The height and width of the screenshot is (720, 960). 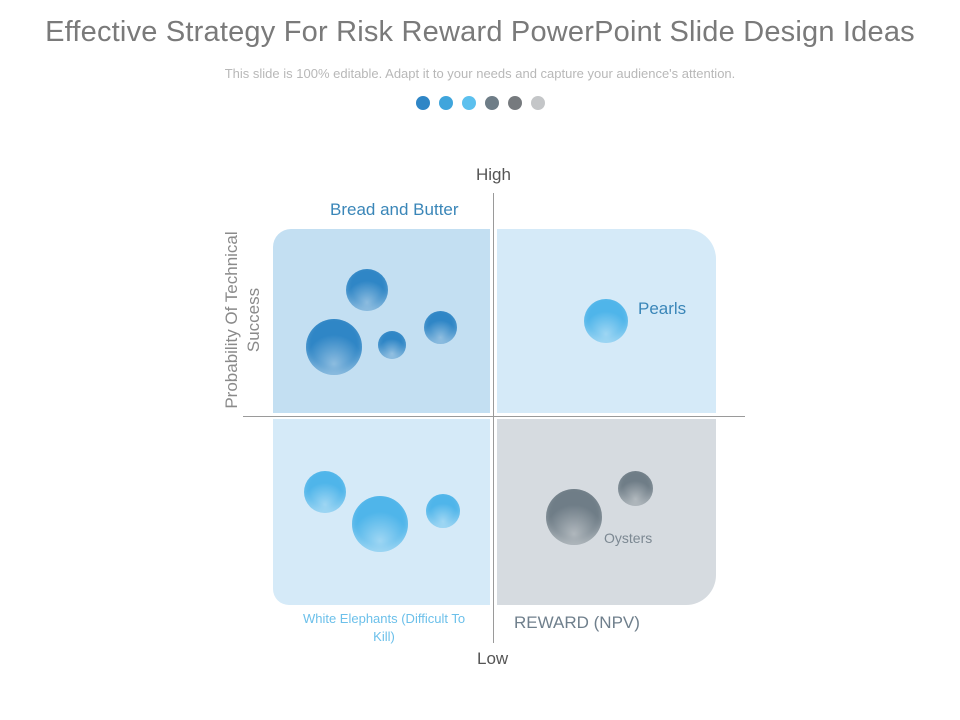 I want to click on quadrant-oysters, so click(x=606, y=512).